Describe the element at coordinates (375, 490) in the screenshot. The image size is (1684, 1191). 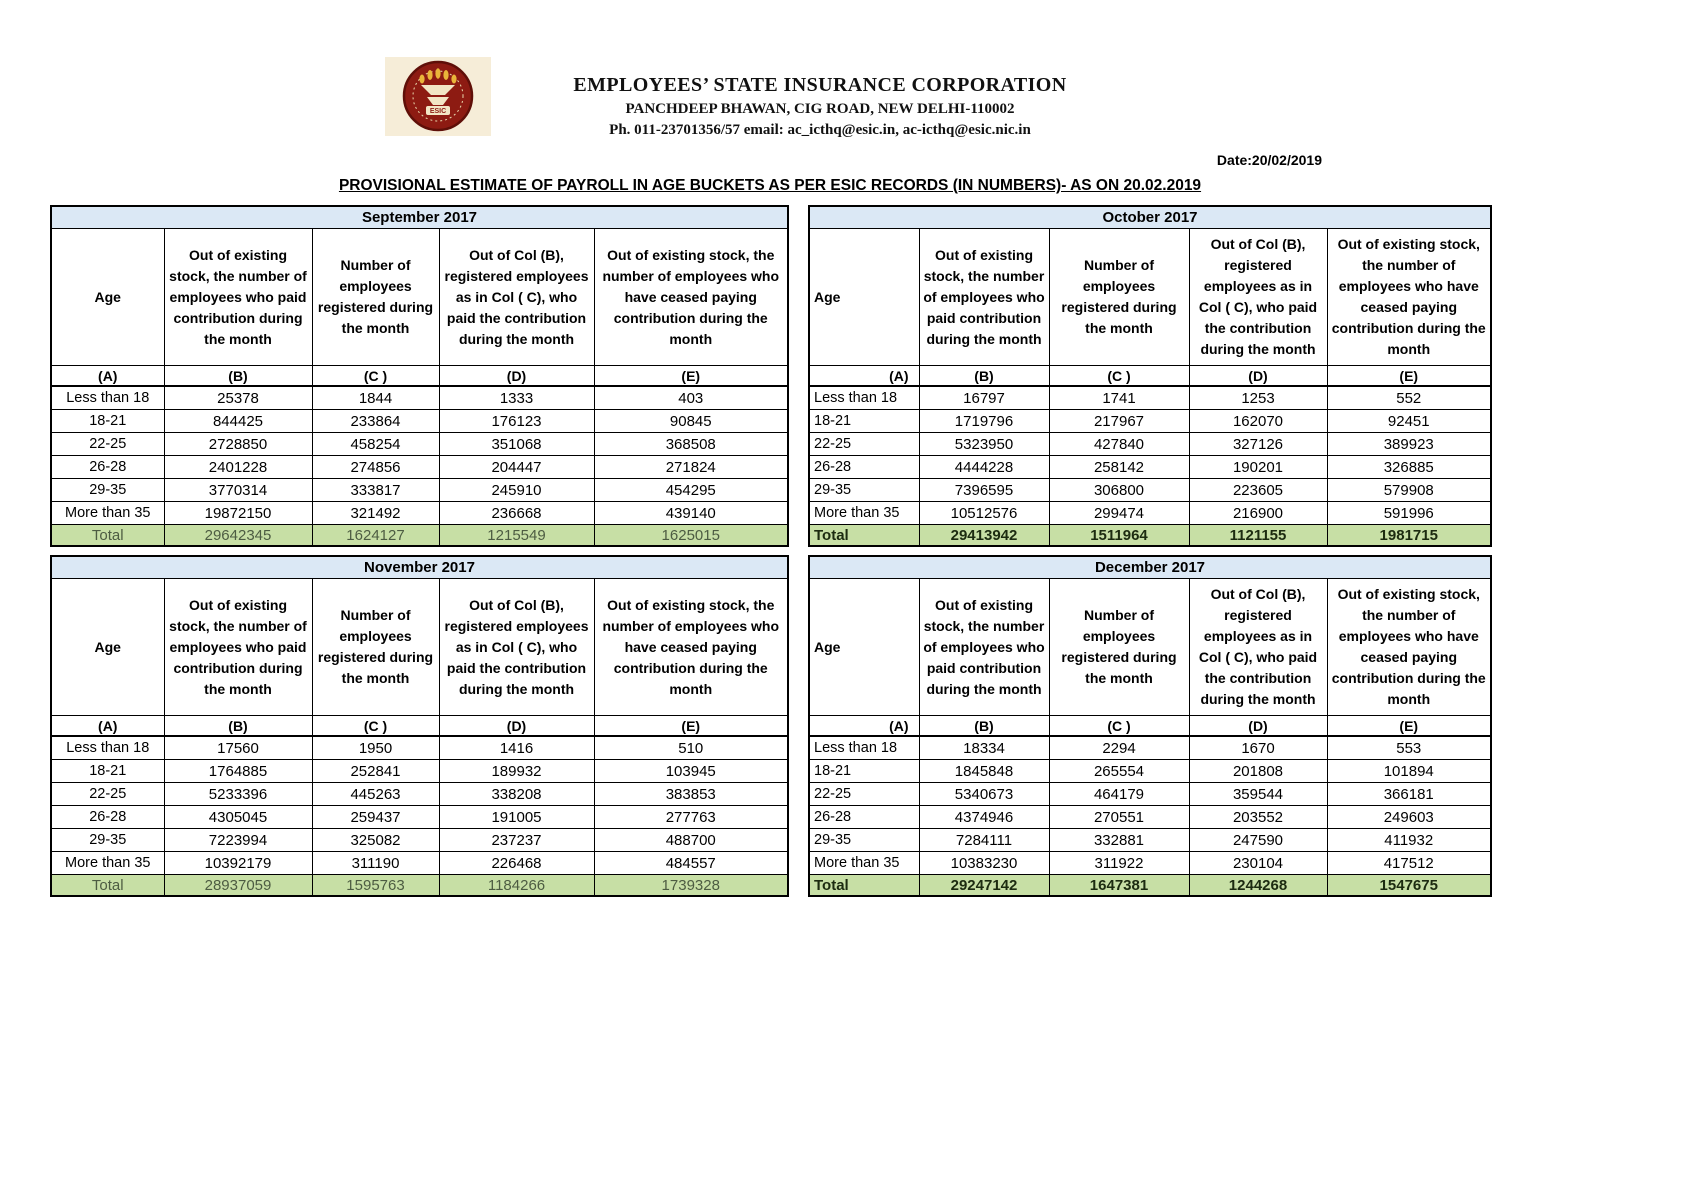
I see `value-cell: 333817` at that location.